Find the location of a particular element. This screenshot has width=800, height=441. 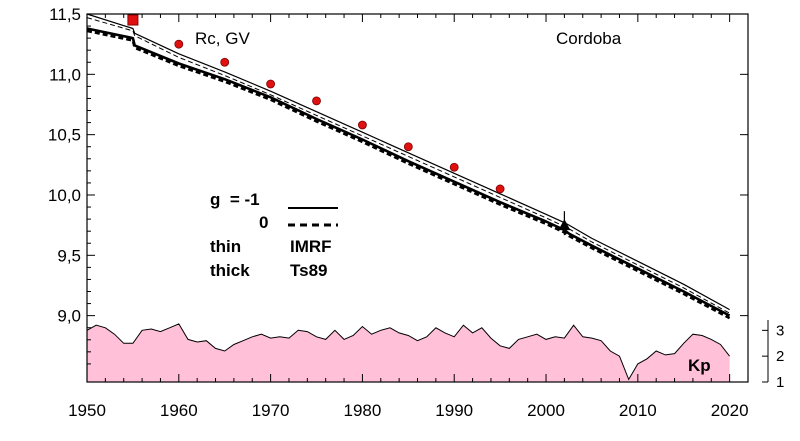

y-tick-label: 11,5 is located at coordinates (65, 14).